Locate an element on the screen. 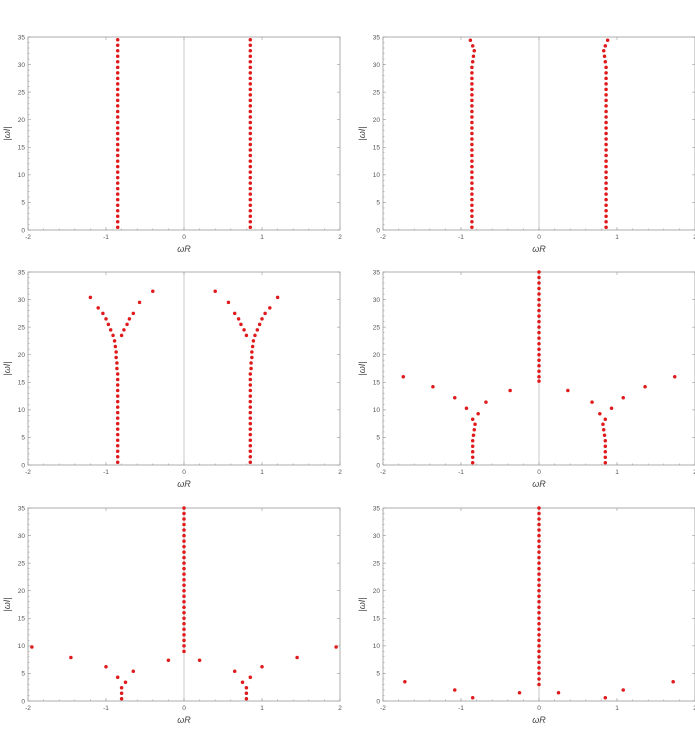 The image size is (695, 741). x-tick-label: -2 is located at coordinates (383, 472).